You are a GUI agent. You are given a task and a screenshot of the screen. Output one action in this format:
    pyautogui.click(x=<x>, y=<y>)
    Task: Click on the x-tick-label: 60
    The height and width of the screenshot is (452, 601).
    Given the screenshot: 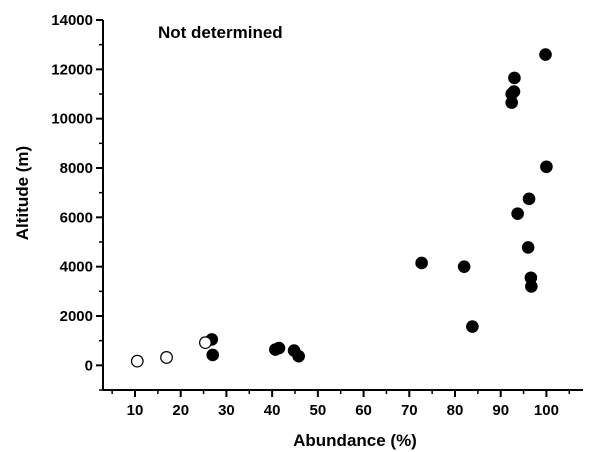 What is the action you would take?
    pyautogui.click(x=363, y=410)
    